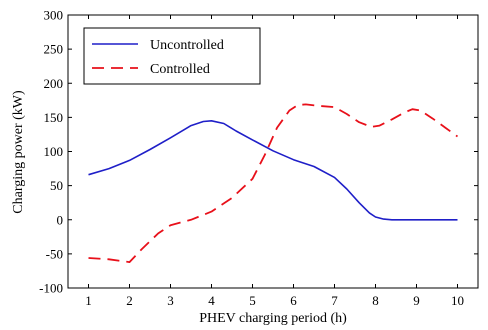  What do you see at coordinates (54, 15) in the screenshot?
I see `y-tick-label: 300` at bounding box center [54, 15].